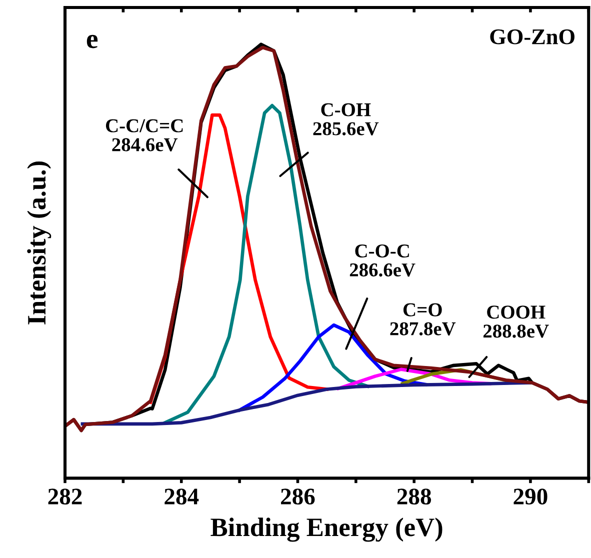 The width and height of the screenshot is (591, 558). Describe the element at coordinates (144, 135) in the screenshot. I see `annotation: C-C/C=C 284.6eV` at that location.